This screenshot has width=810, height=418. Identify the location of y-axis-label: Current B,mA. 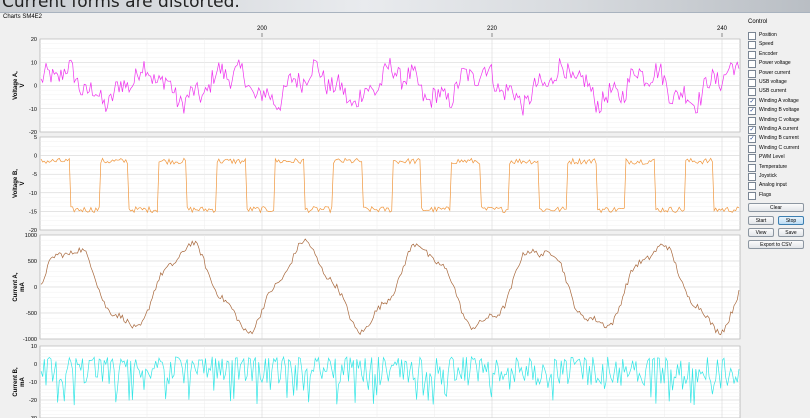
(19, 382).